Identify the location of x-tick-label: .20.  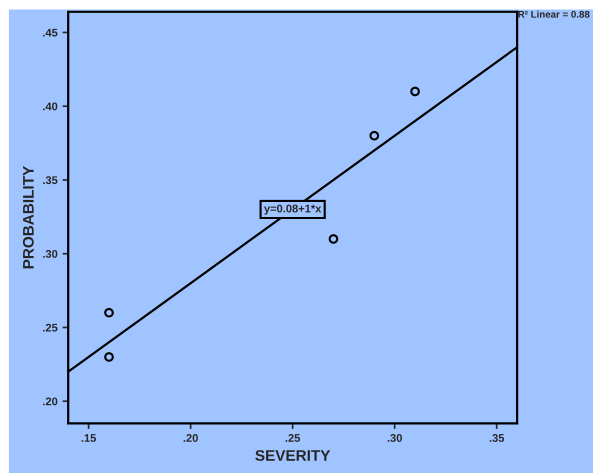
(191, 438).